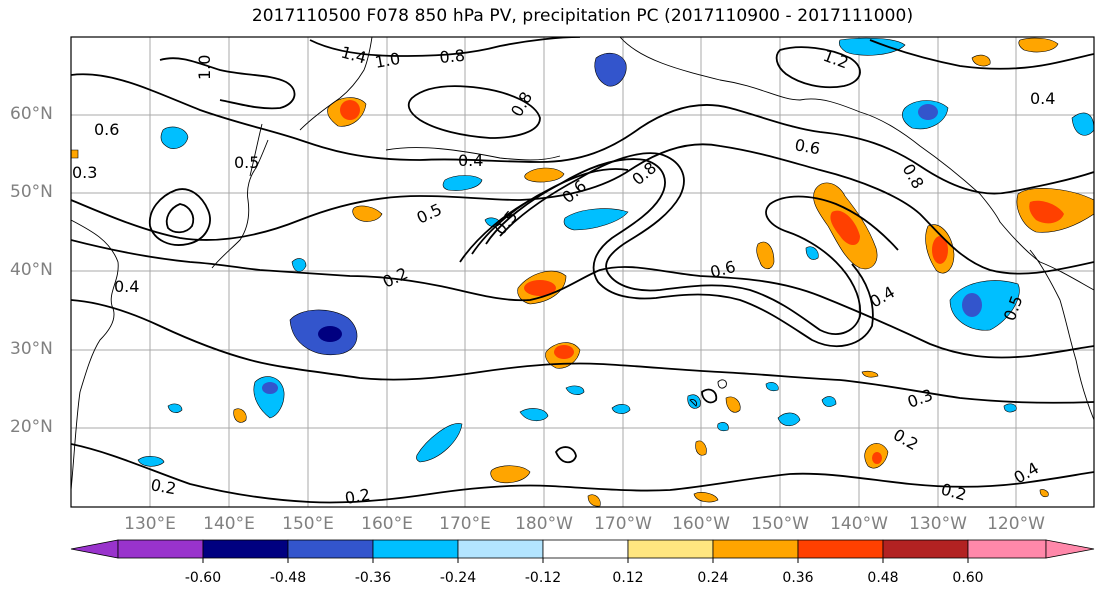 The height and width of the screenshot is (601, 1105). I want to click on colorbar-tick-label: 0.48, so click(883, 578).